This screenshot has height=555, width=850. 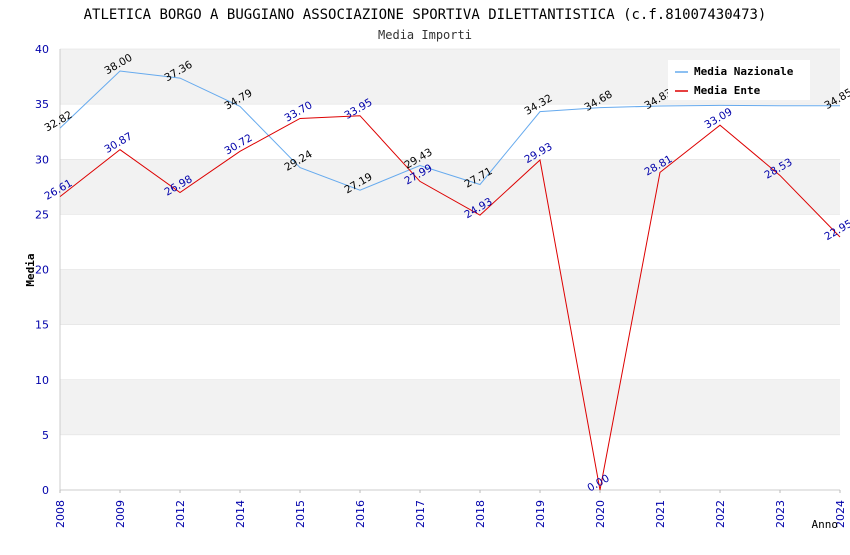 I want to click on data-label-media-ente: 22.95, so click(x=836, y=230).